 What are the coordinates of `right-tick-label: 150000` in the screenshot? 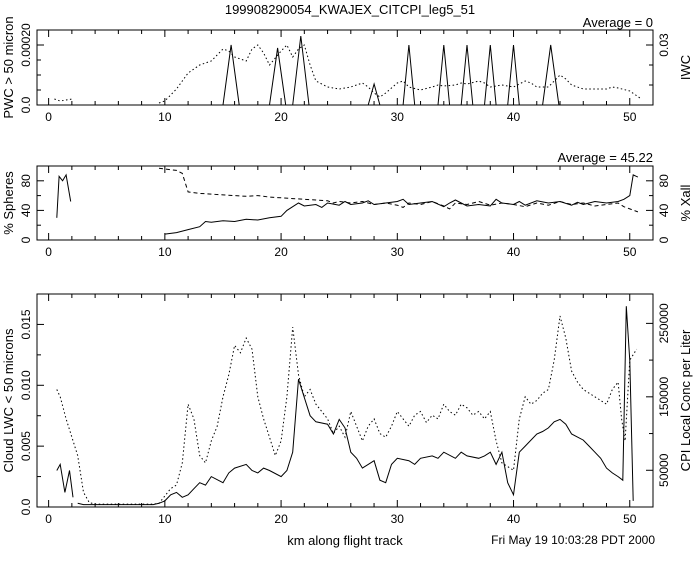 It's located at (664, 396).